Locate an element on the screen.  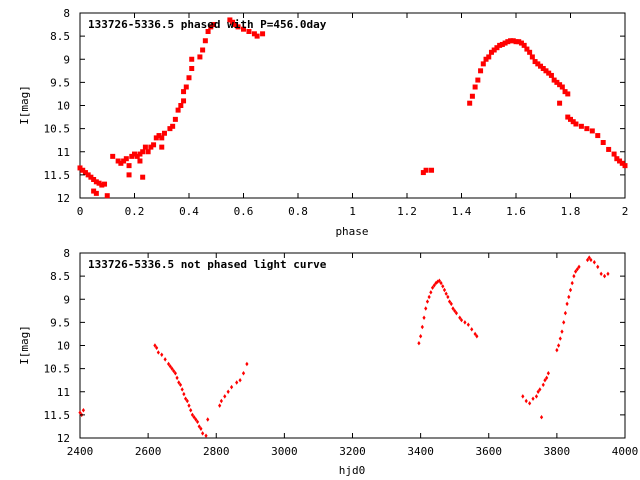
x-tick-label: 2800 is located at coordinates (216, 451).